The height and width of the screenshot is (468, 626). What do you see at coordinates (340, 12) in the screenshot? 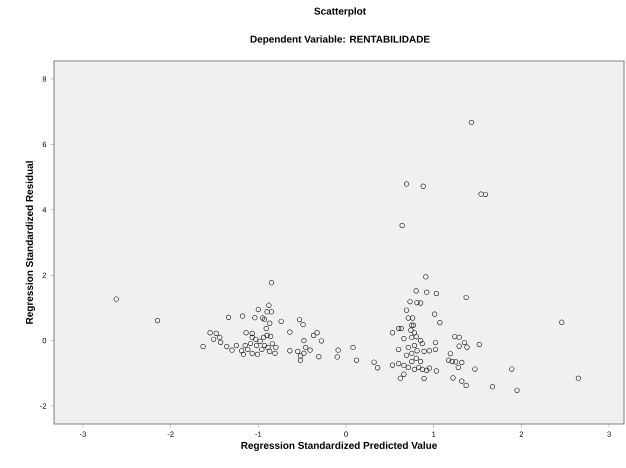
I see `chart-title: Scatterplot` at bounding box center [340, 12].